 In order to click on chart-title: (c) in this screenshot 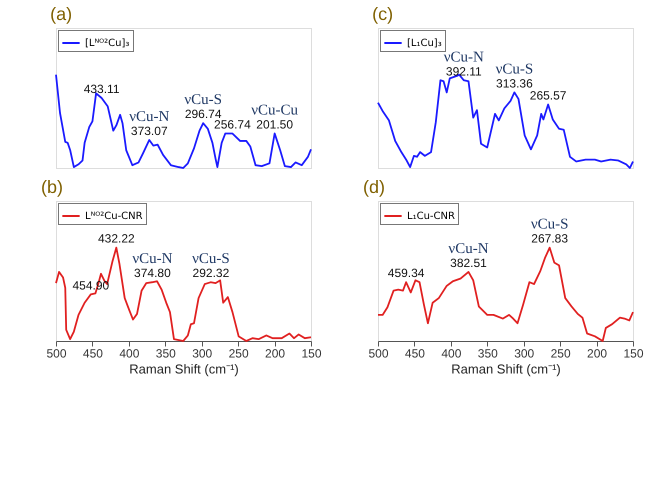, I will do `click(383, 14)`.